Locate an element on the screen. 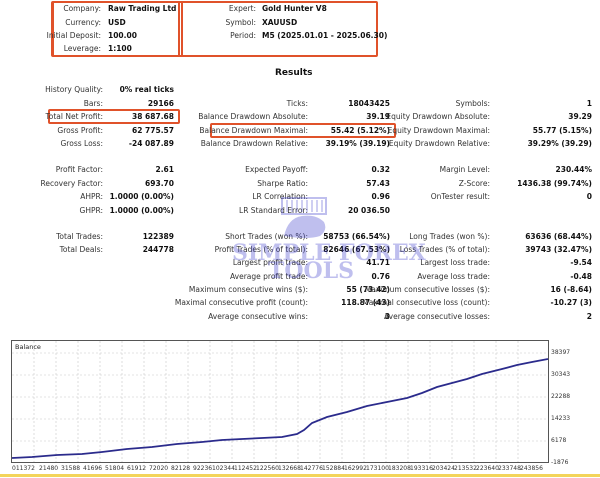 Image resolution: width=600 pixels, height=478 pixels. stat-value: 1 is located at coordinates (589, 103).